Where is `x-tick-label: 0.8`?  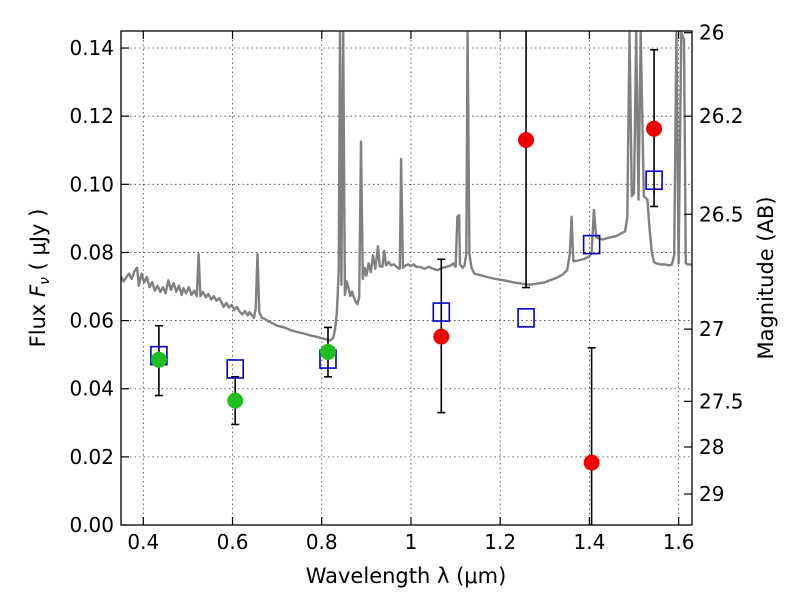
x-tick-label: 0.8 is located at coordinates (322, 542).